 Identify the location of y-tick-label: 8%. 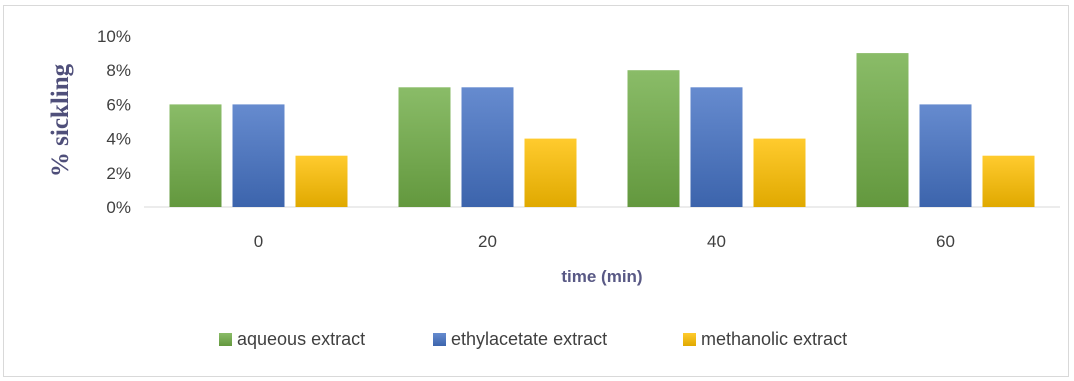
(118, 70).